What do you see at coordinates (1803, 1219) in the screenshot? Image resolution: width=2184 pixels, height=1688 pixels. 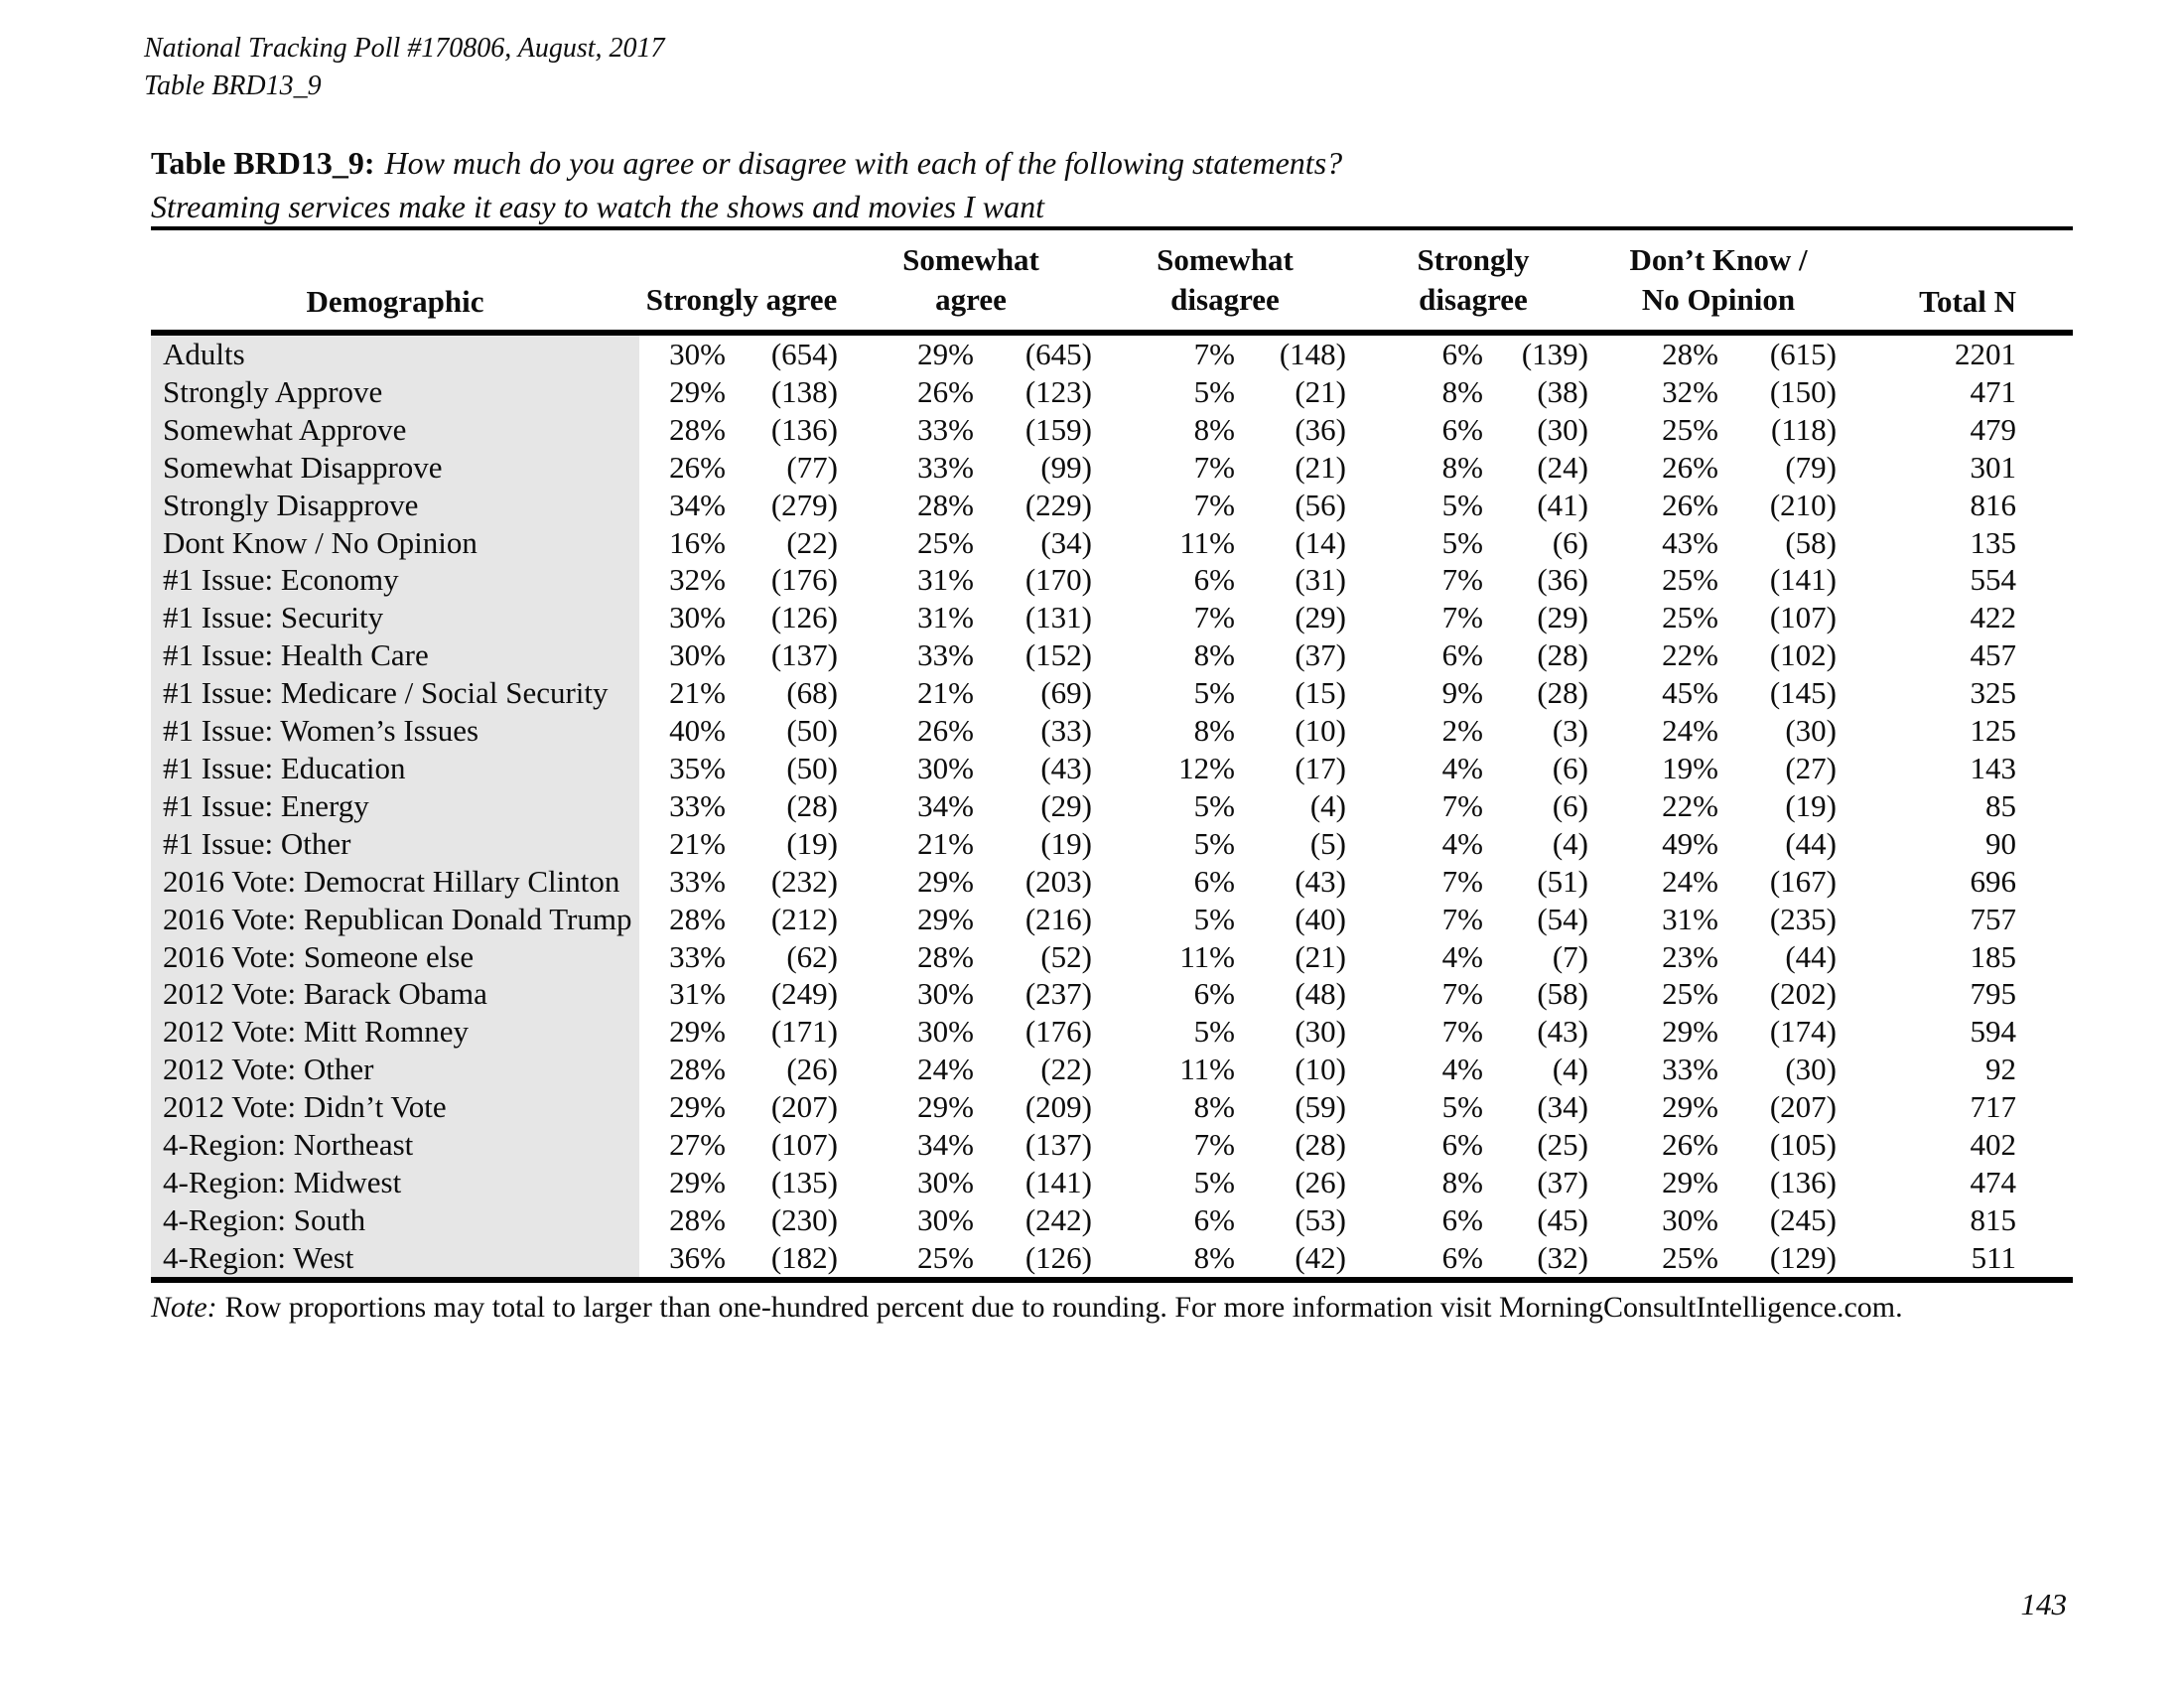 I see `count-cell: (245)` at bounding box center [1803, 1219].